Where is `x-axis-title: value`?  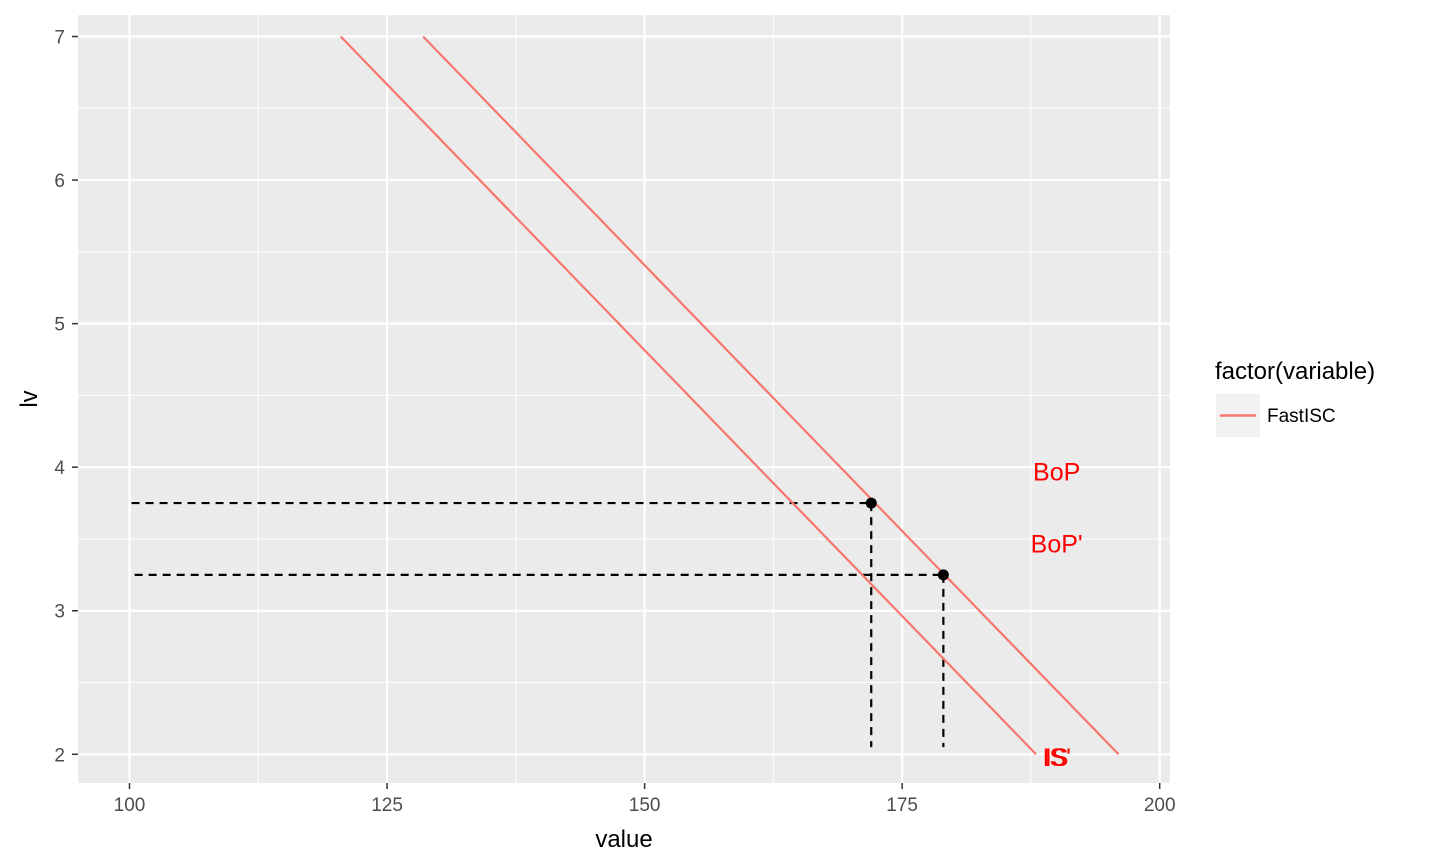 x-axis-title: value is located at coordinates (623, 839).